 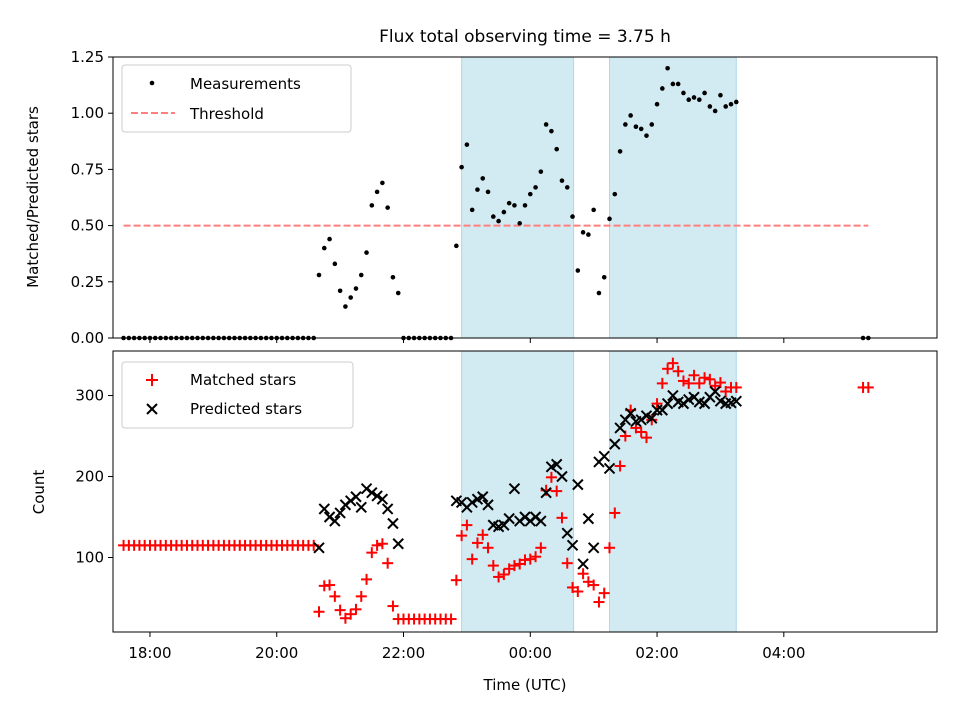 What do you see at coordinates (466, 647) in the screenshot?
I see `bottom-x-axis: 18:00 20:00 22:00 00:00 02:00 04:00` at bounding box center [466, 647].